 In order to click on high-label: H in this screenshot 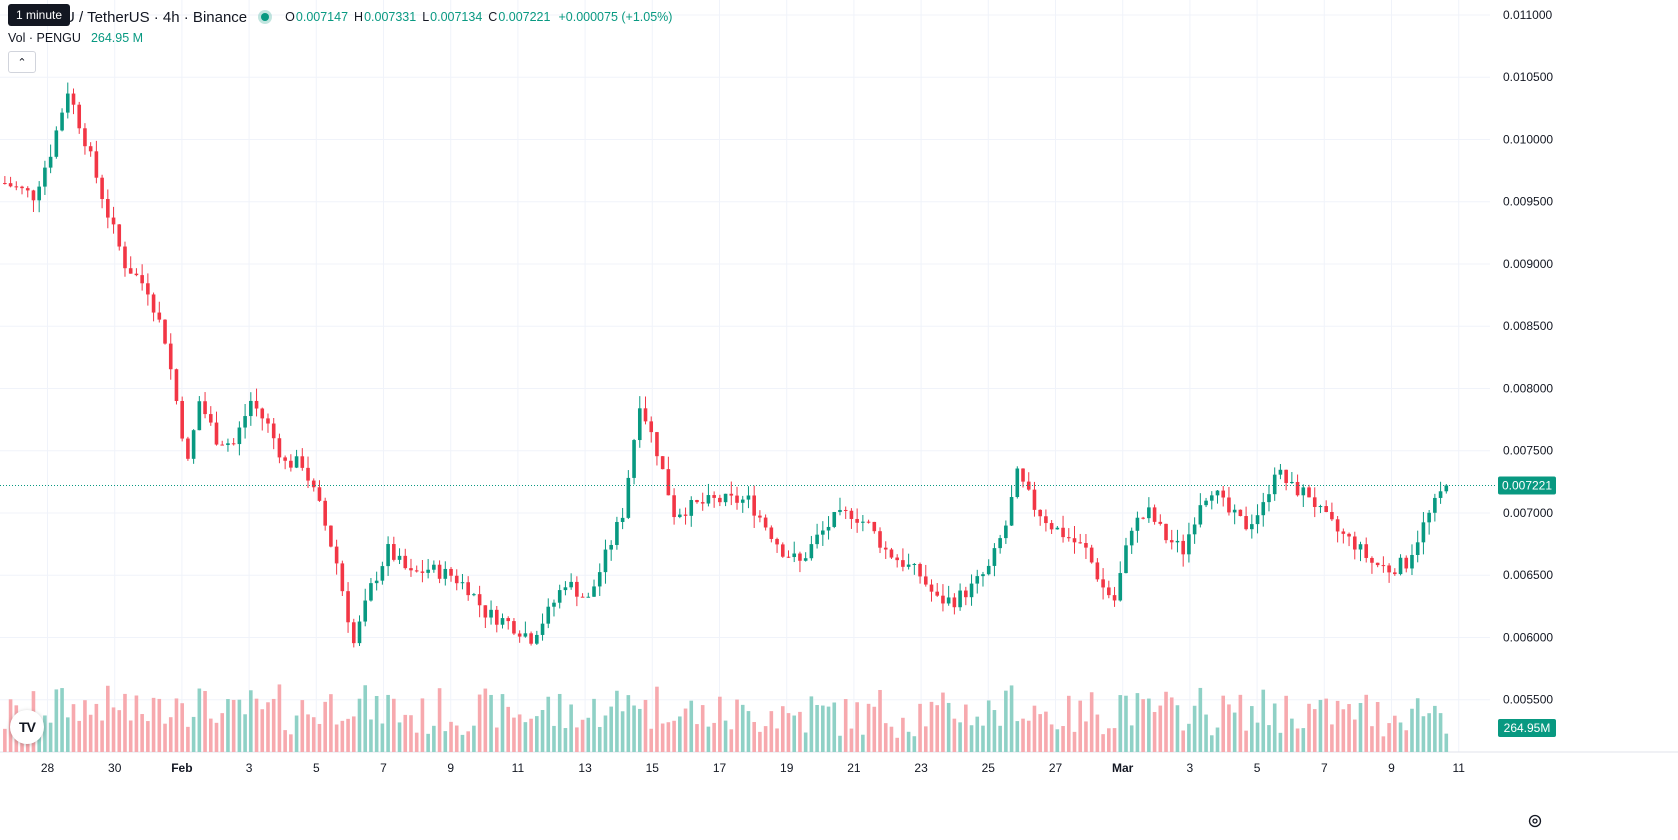, I will do `click(359, 17)`.